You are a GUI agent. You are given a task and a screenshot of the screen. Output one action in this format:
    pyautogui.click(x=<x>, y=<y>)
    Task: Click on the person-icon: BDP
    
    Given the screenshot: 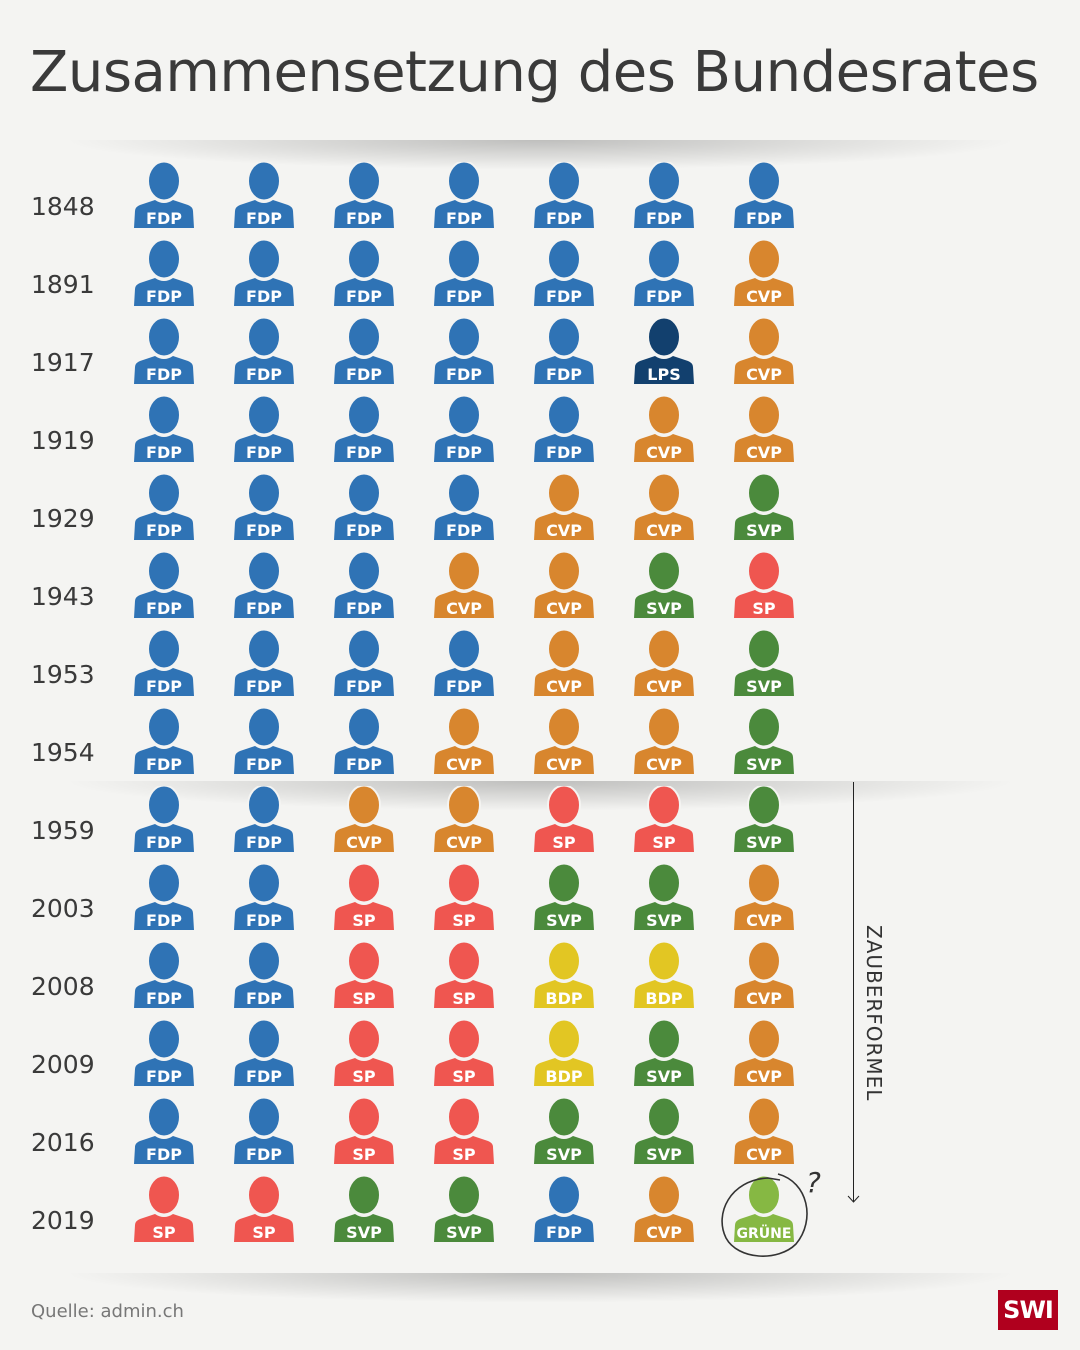 What is the action you would take?
    pyautogui.click(x=564, y=1052)
    